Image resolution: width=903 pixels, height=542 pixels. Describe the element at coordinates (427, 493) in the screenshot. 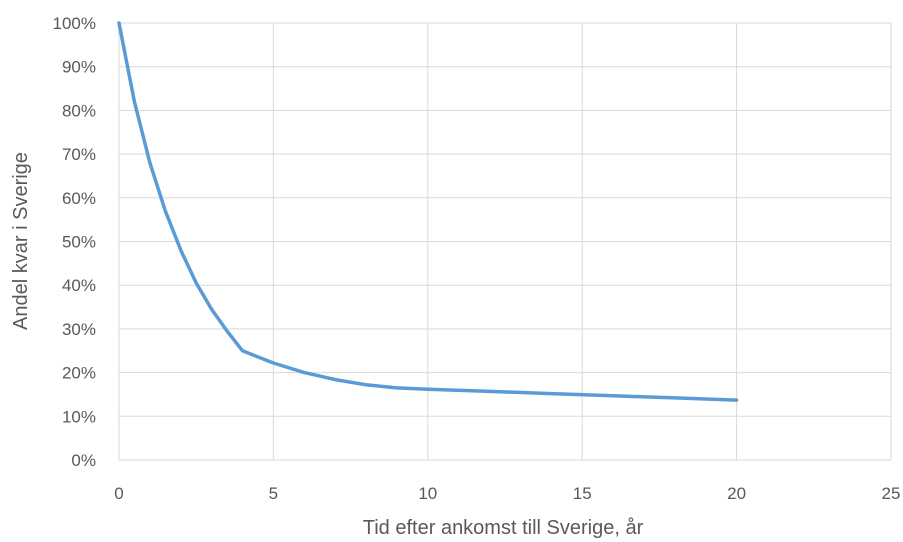

I see `x-tick-label: 10` at that location.